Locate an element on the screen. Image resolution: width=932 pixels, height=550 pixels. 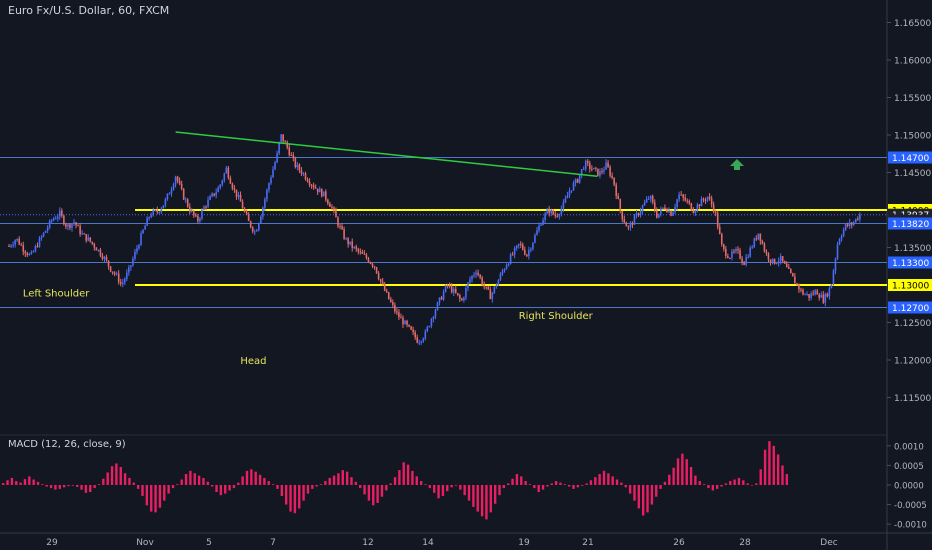
macd-indicator-label: MACD (12, 26, close, 9) is located at coordinates (67, 444).